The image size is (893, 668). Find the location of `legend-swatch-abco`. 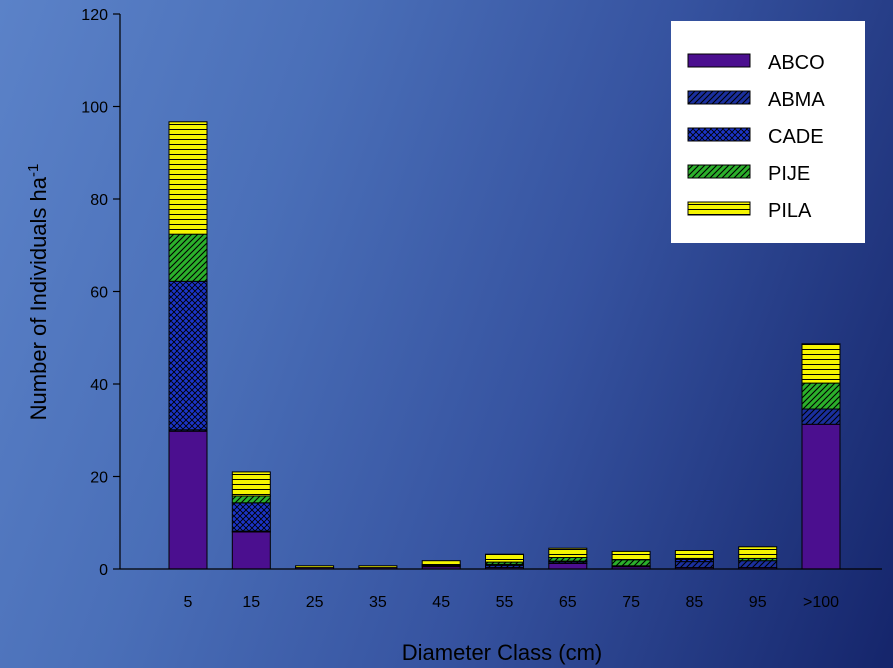

legend-swatch-abco is located at coordinates (719, 60).